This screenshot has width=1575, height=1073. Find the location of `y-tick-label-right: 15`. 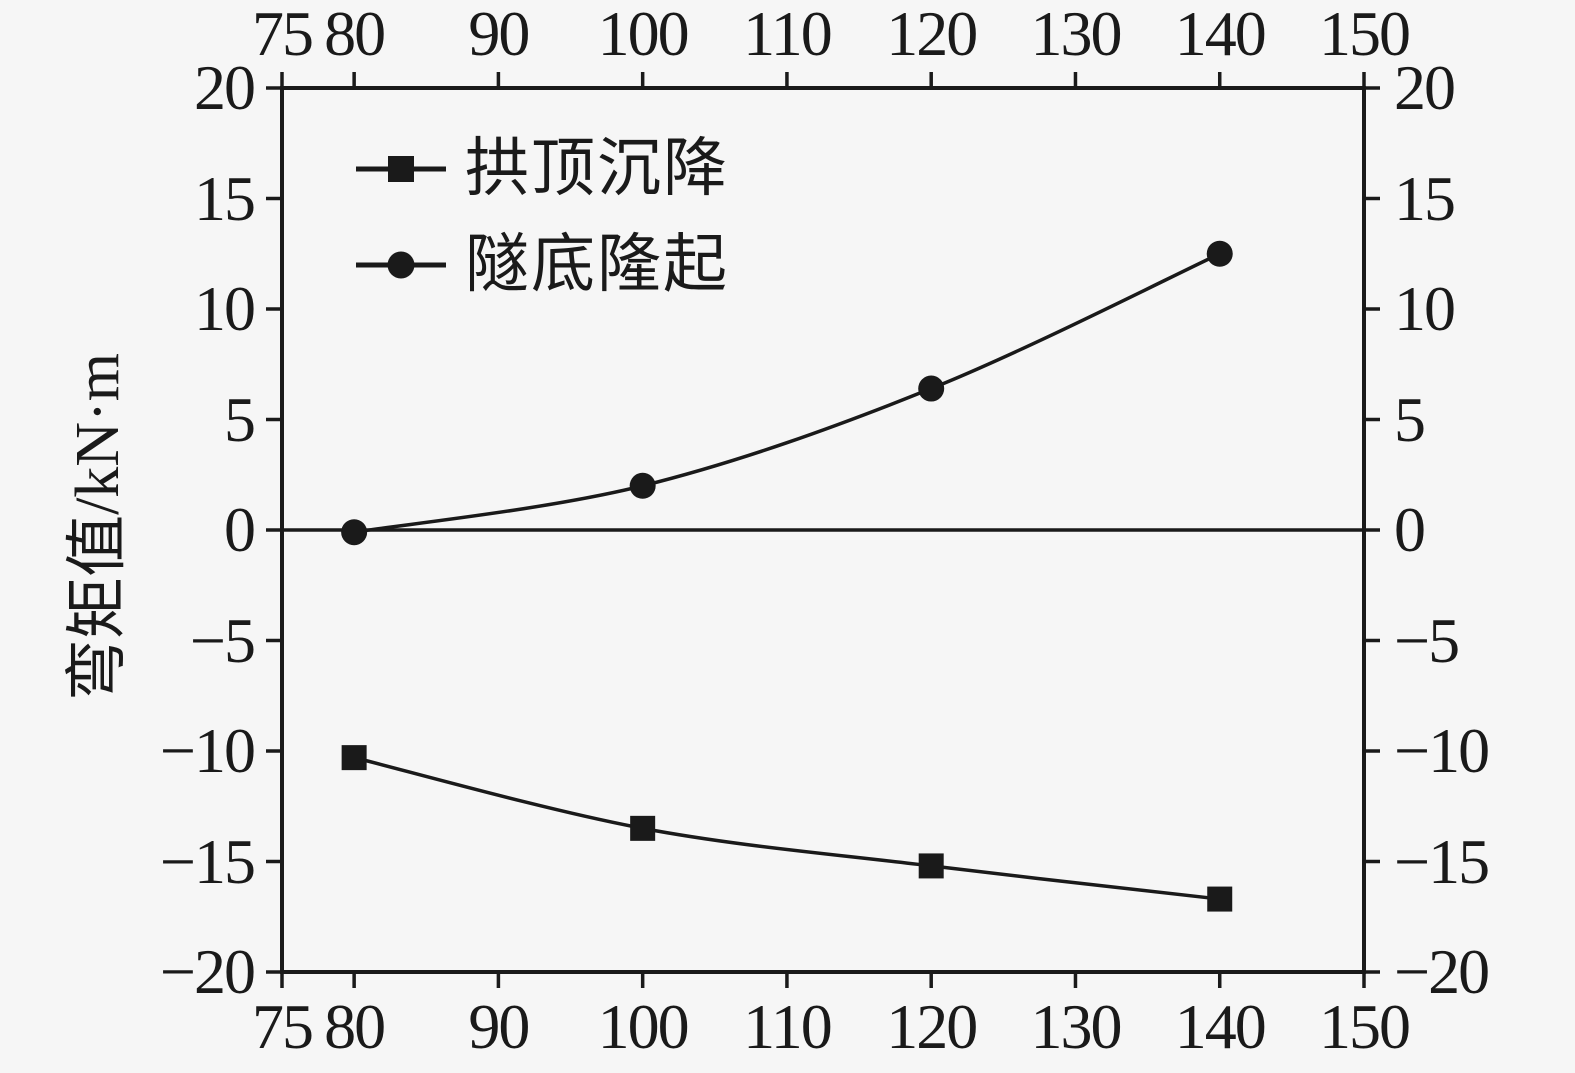

y-tick-label-right: 15 is located at coordinates (1425, 198).